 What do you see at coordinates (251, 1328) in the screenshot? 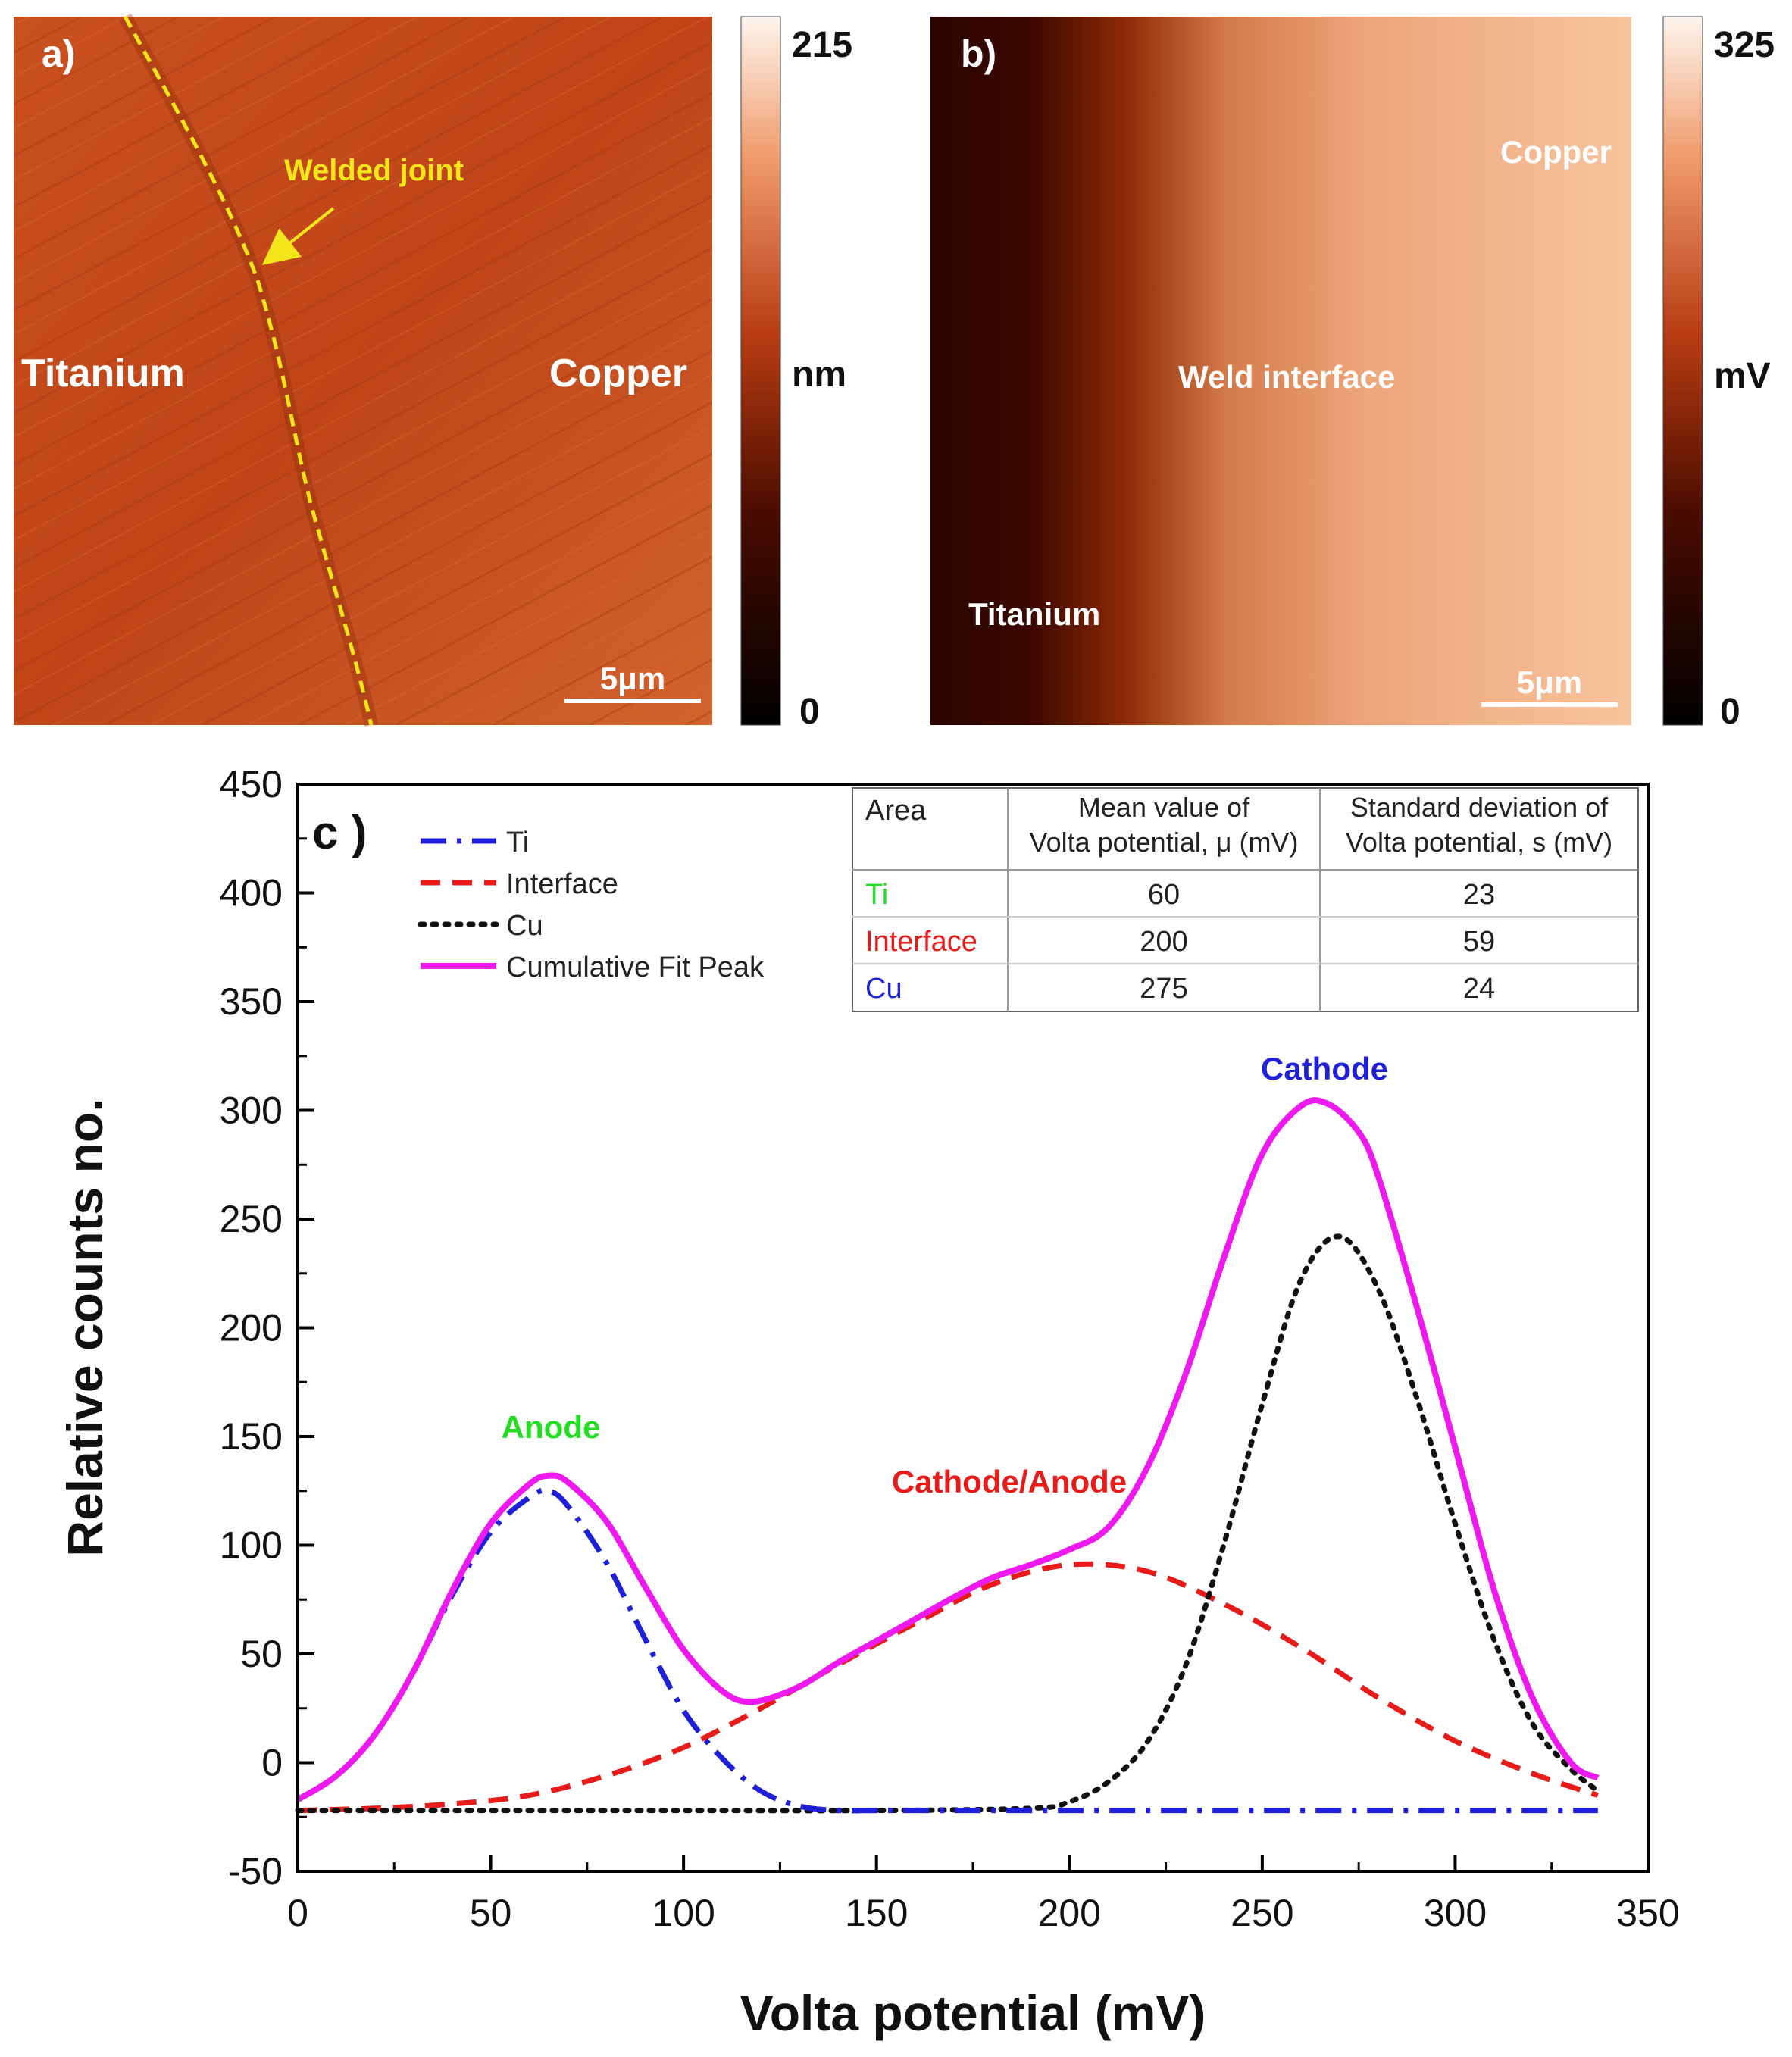
I see `y-tick-label: 200` at bounding box center [251, 1328].